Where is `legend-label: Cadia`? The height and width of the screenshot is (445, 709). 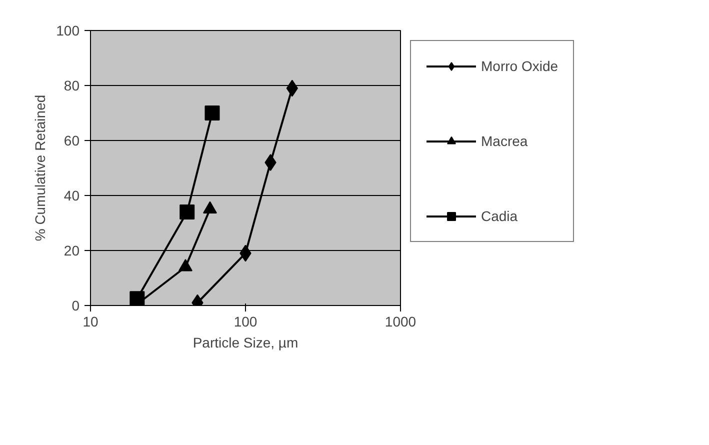
legend-label: Cadia is located at coordinates (499, 216).